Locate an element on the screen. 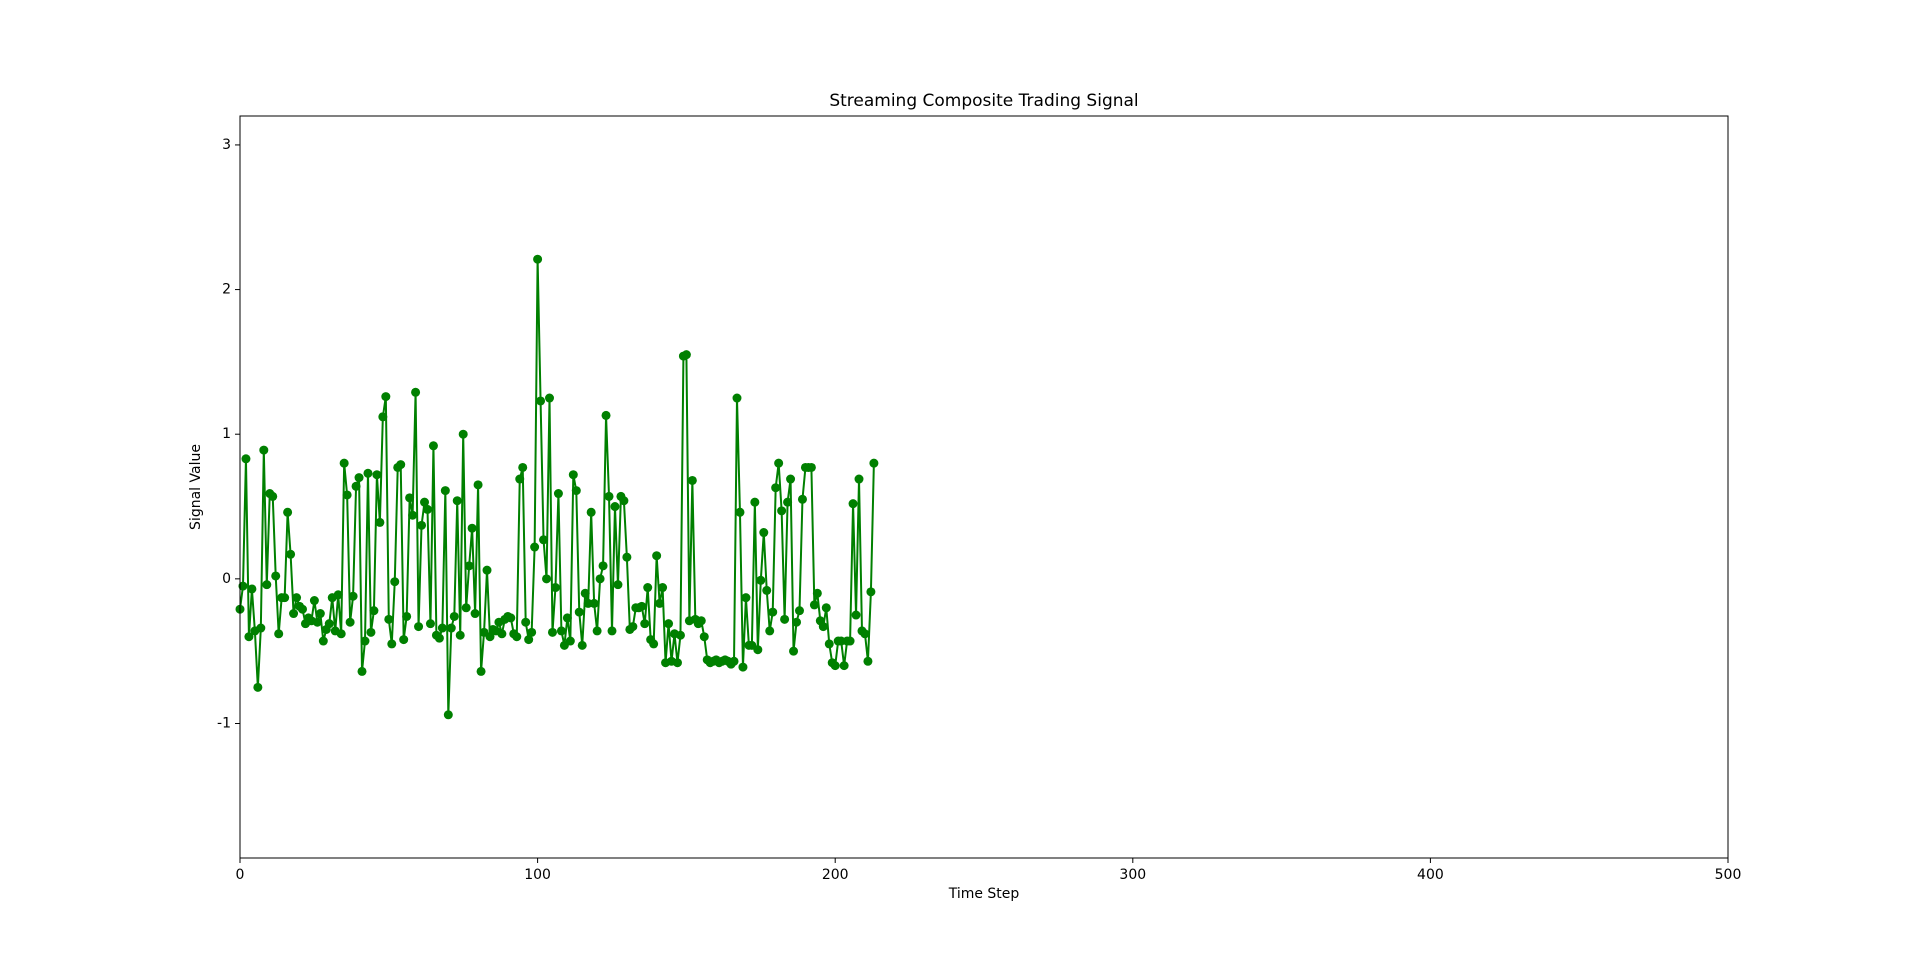 This screenshot has width=1920, height=965. y-tick-label: 2 is located at coordinates (226, 290).